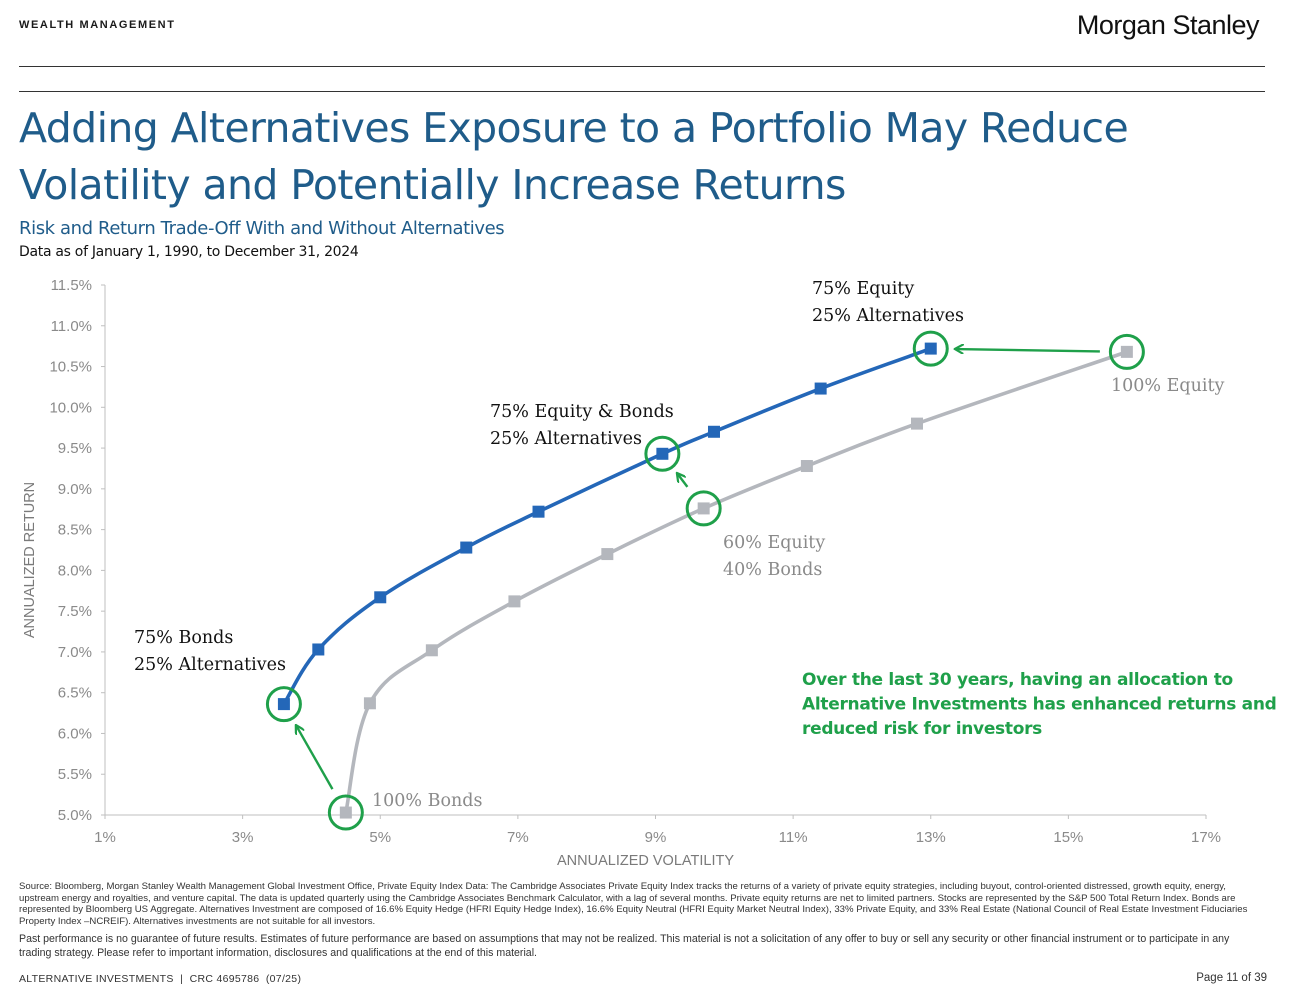  What do you see at coordinates (210, 665) in the screenshot?
I see `ann-75bd-25alt-line-2: 25% Alternatives` at bounding box center [210, 665].